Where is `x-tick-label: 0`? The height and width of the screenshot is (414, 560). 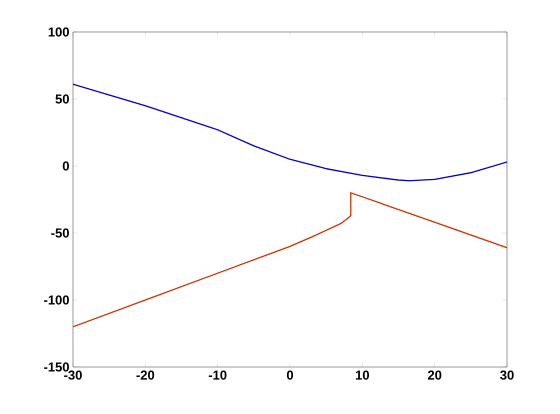
x-tick-label: 0 is located at coordinates (290, 375).